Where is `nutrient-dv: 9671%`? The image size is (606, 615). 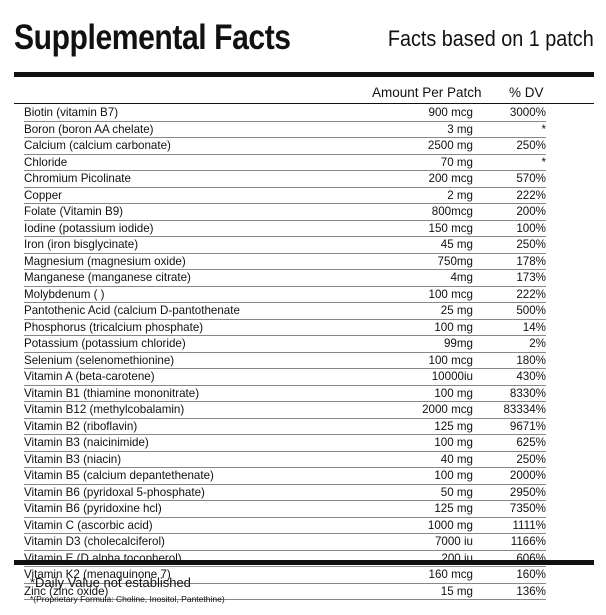 nutrient-dv: 9671% is located at coordinates (527, 426).